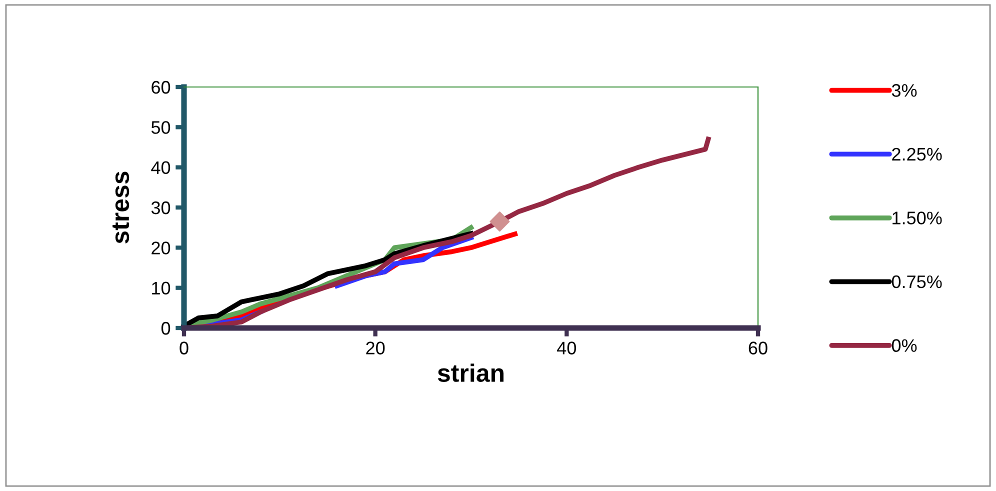 This screenshot has width=996, height=491. Describe the element at coordinates (375, 348) in the screenshot. I see `x-tick-label: 20` at that location.